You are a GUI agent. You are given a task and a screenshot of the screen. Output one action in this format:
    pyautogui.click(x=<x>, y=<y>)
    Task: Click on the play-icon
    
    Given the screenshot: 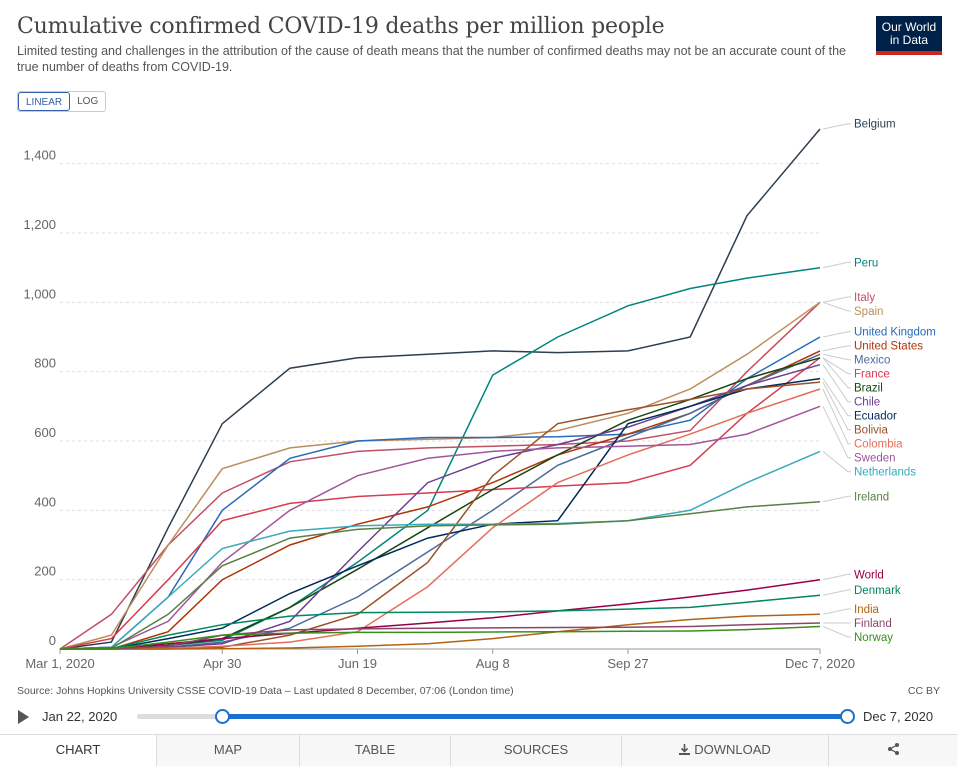 What is the action you would take?
    pyautogui.click(x=23, y=717)
    